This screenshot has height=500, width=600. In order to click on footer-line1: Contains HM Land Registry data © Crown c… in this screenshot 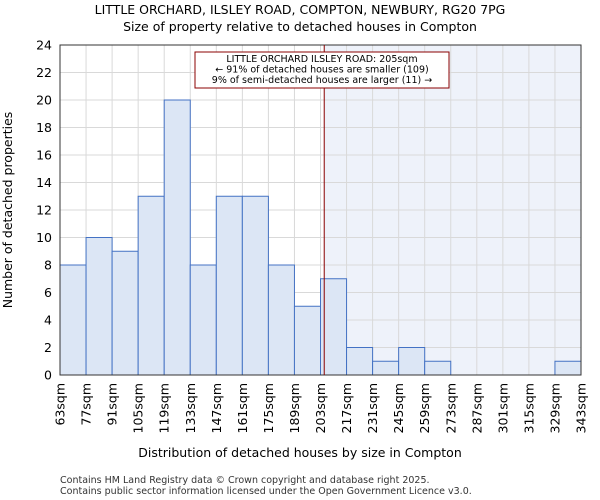, I will do `click(245, 480)`.